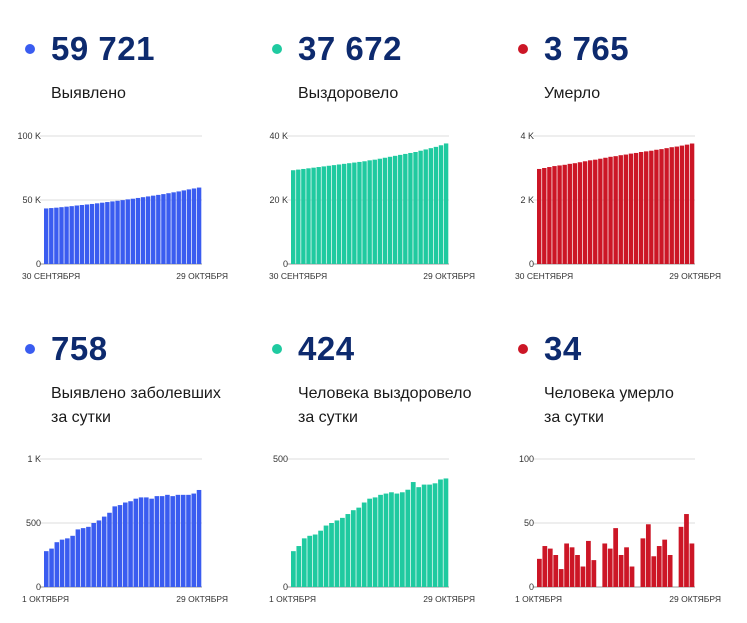 The image size is (747, 623). I want to click on bar-chart: 0 50 K 100 K 30 СЕНТЯБРЯ 29 ОКТЯБРЯ, so click(122, 206).